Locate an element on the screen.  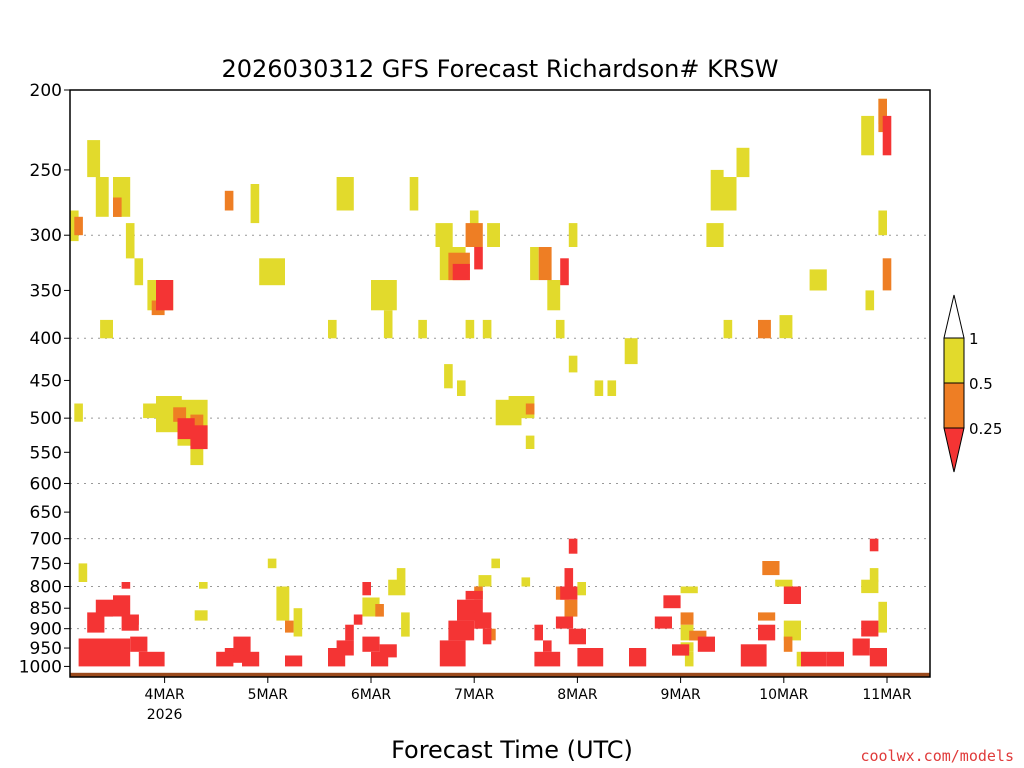
y-tick-label-750: 750 is located at coordinates (46, 564).